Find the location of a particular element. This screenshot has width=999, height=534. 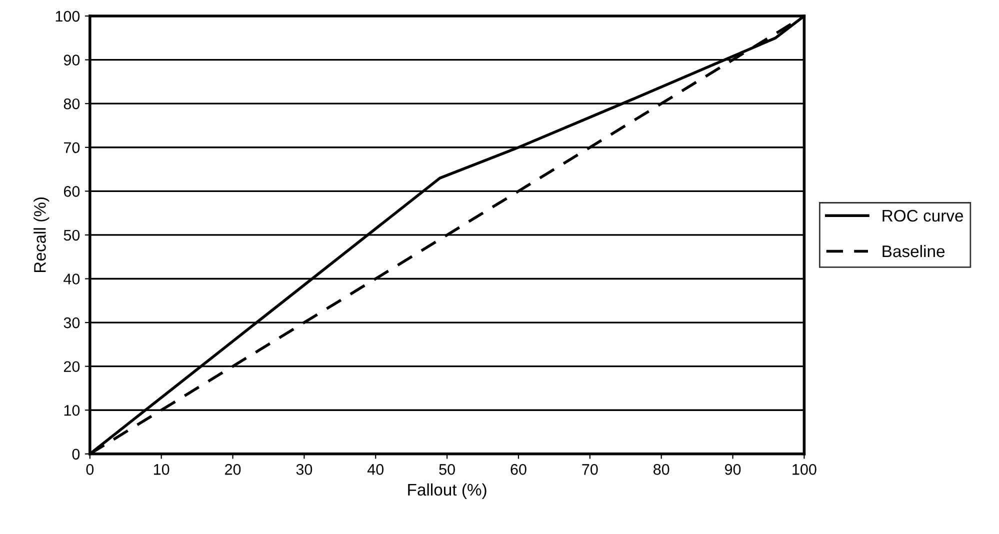

x-tick-label: 70 is located at coordinates (590, 469).